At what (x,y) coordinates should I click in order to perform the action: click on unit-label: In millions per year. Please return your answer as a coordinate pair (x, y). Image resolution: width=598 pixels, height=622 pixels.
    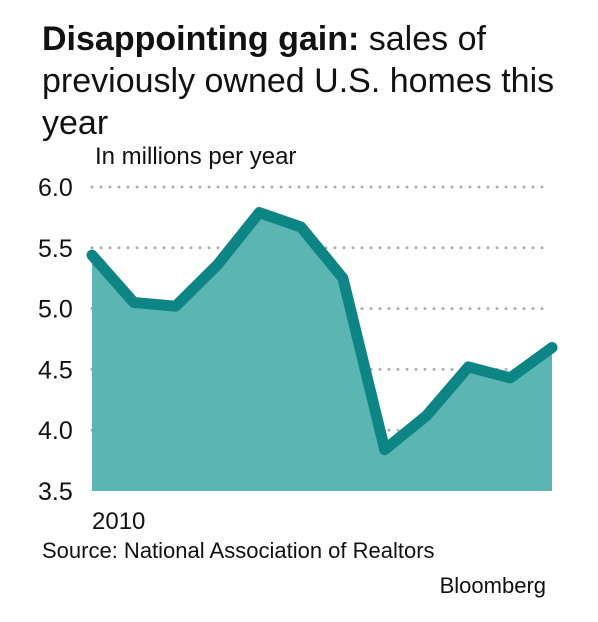
    Looking at the image, I should click on (196, 156).